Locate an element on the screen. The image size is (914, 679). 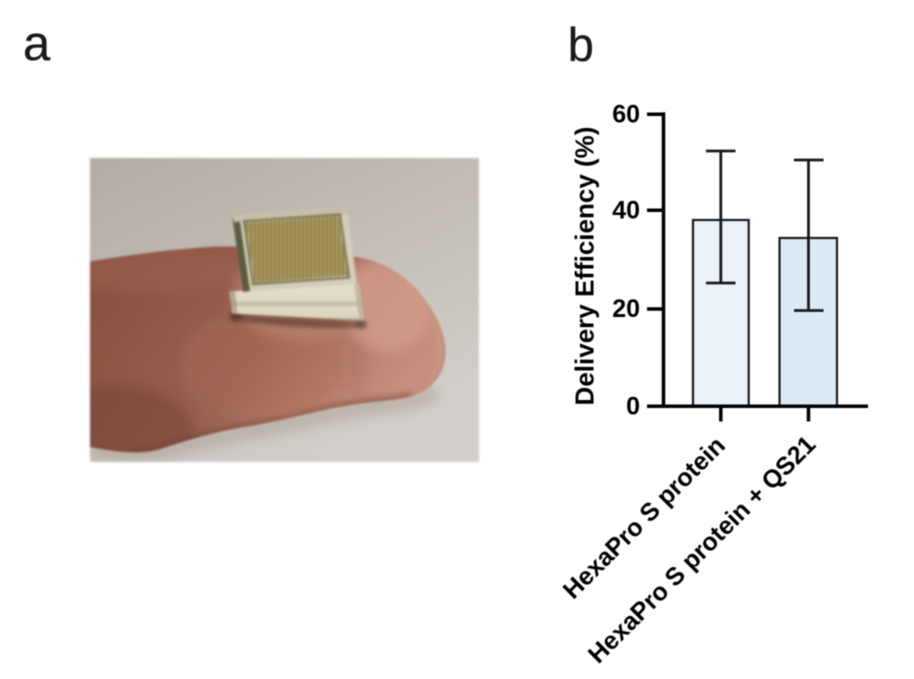
svg-text: 0 is located at coordinates (633, 407).